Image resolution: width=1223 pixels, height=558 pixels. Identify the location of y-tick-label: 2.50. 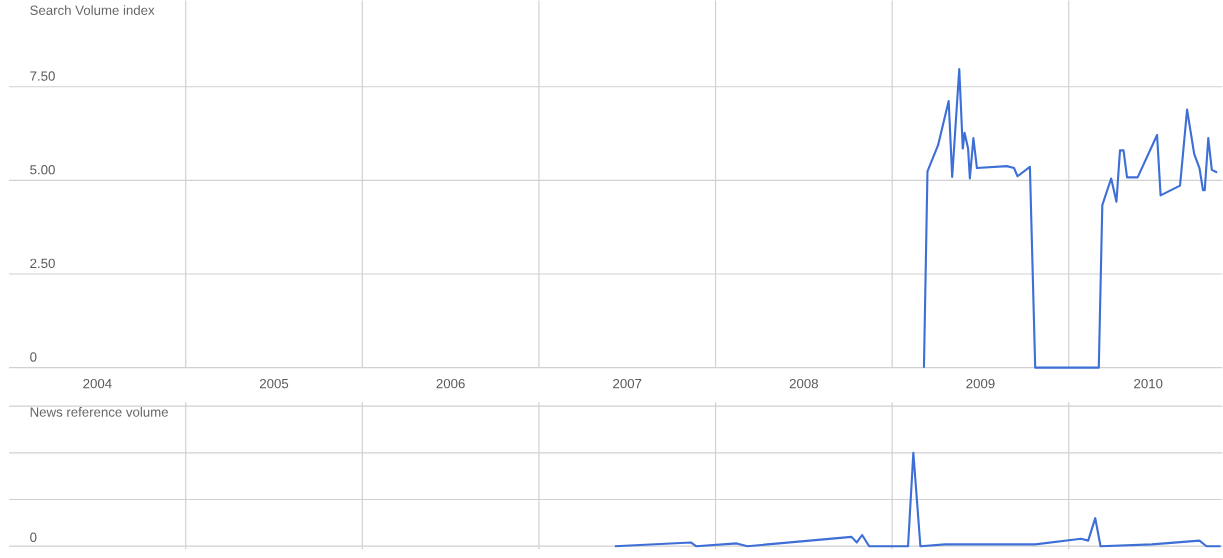
(42, 263).